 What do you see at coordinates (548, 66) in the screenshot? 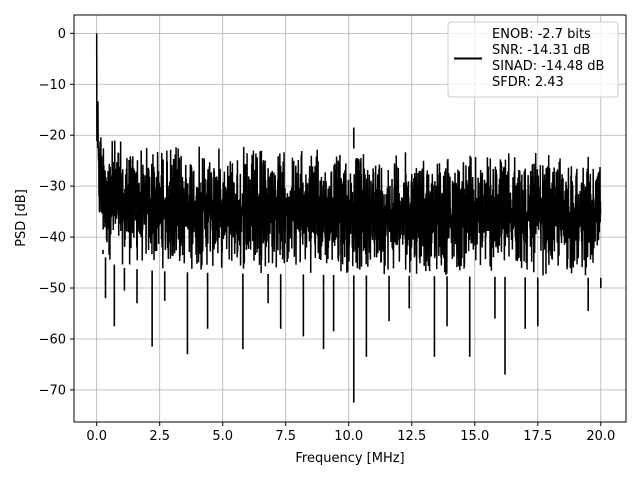
I see `legend-line-sinad: SINAD: -14.48 dB` at bounding box center [548, 66].